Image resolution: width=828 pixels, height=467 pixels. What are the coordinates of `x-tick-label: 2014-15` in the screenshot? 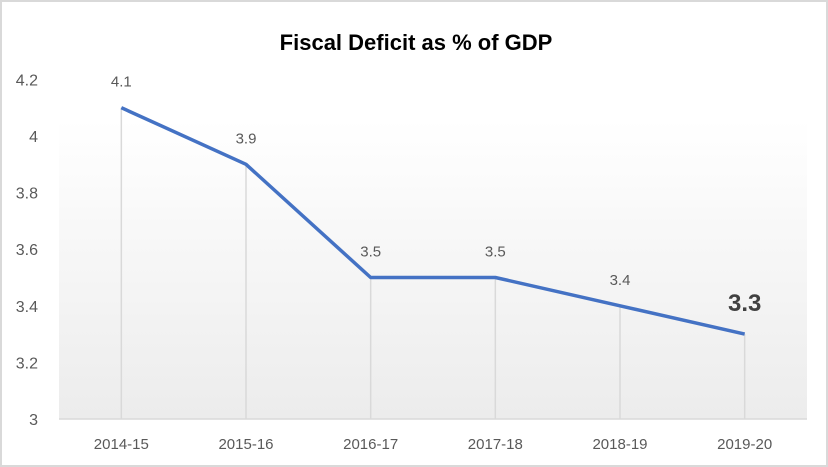 It's located at (121, 444).